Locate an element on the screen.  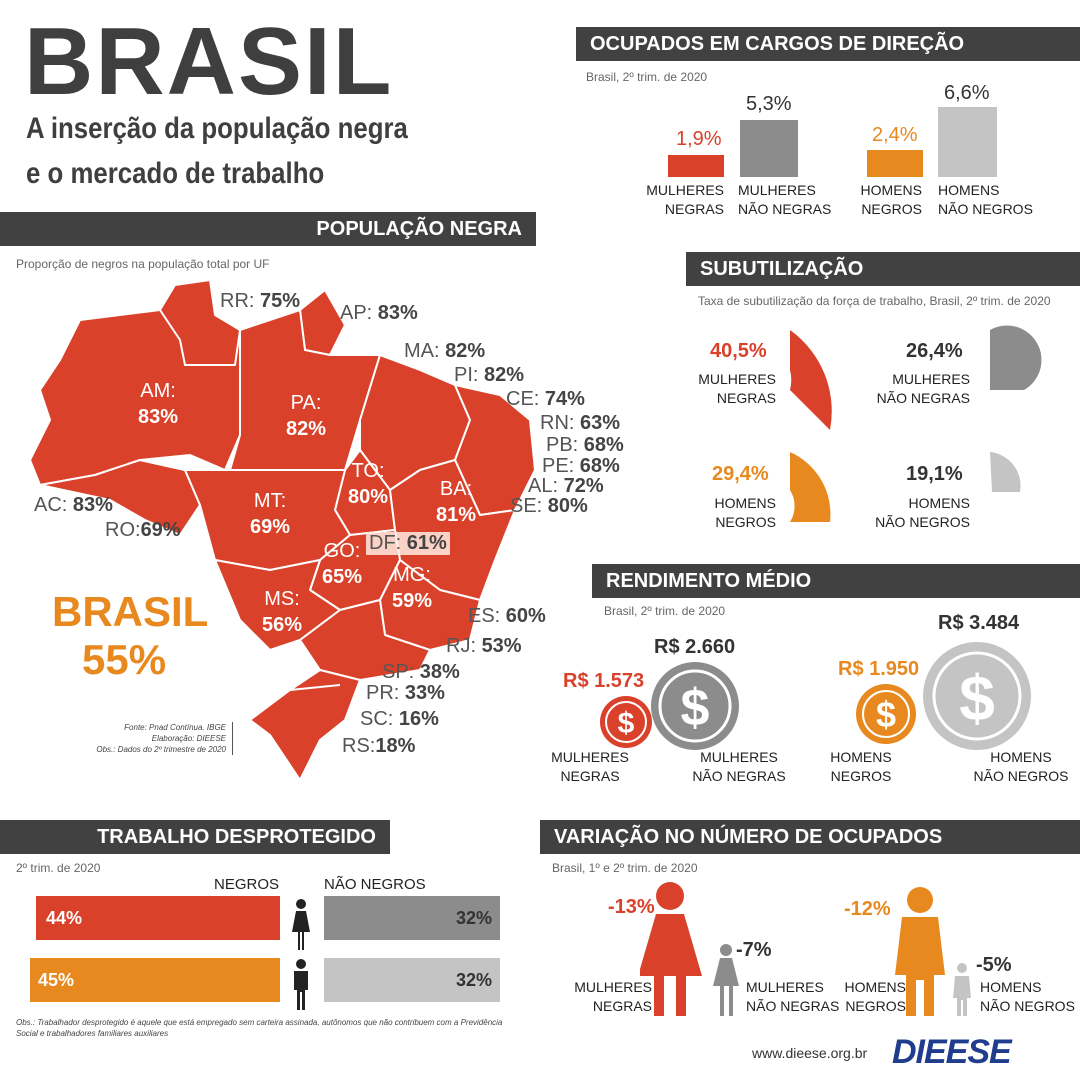
coin-1: $ is located at coordinates (626, 722).